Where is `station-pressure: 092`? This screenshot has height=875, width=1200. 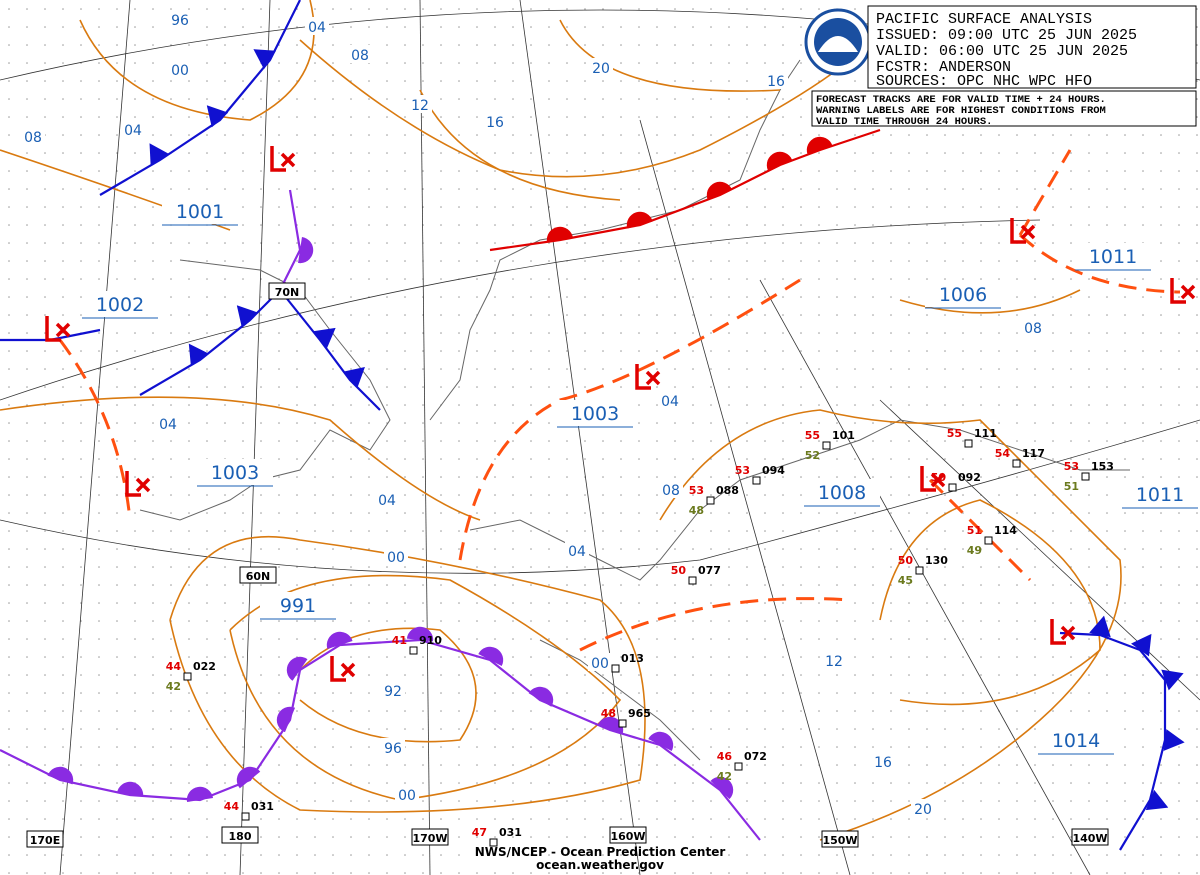 station-pressure: 092 is located at coordinates (969, 477).